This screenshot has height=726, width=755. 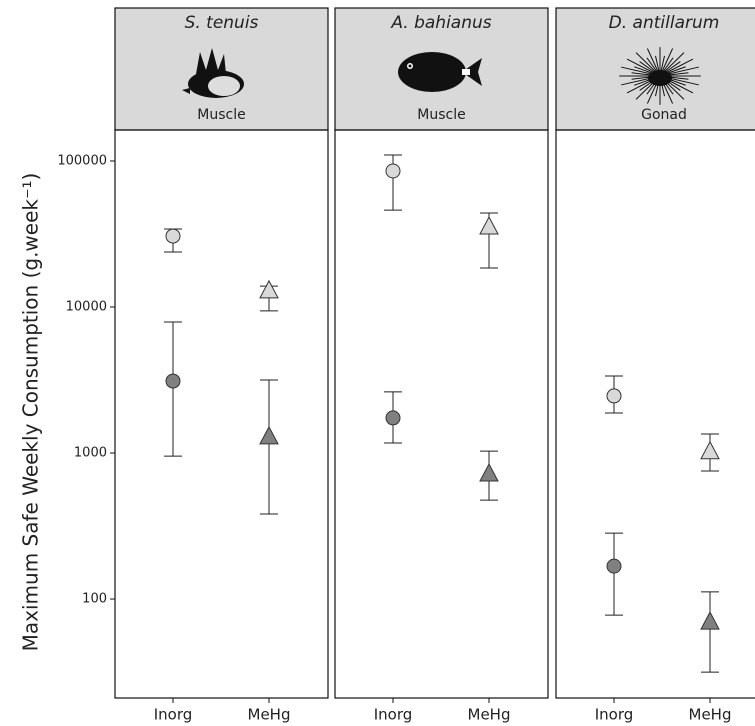 What do you see at coordinates (82, 160) in the screenshot?
I see `y-tick-label: 100000` at bounding box center [82, 160].